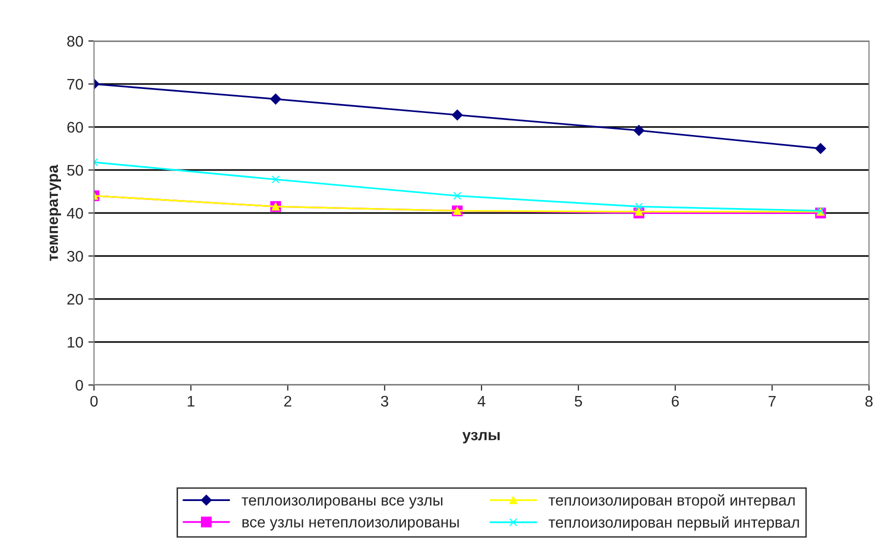  Describe the element at coordinates (350, 525) in the screenshot. I see `legend-label: все узлы нетеплоизолированы` at that location.